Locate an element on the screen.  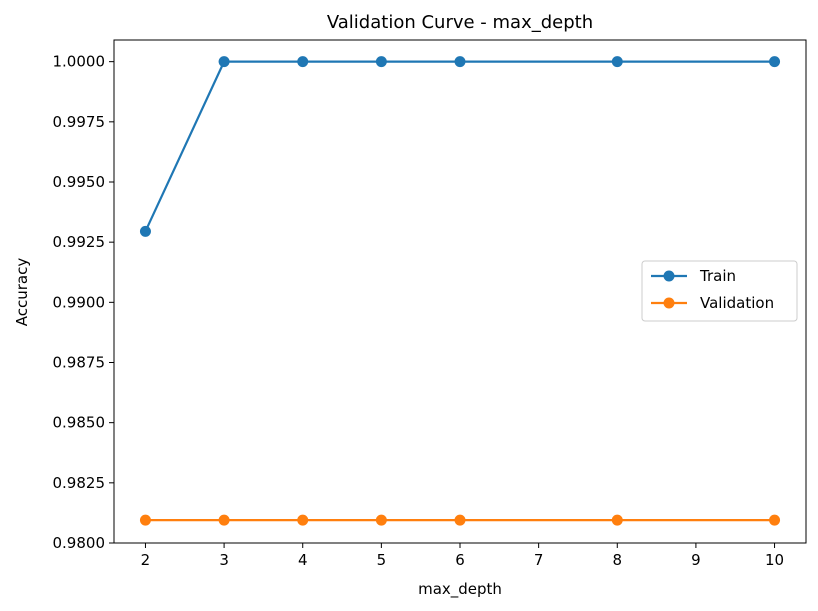
y-tick-label: 0.9900 is located at coordinates (79, 302).